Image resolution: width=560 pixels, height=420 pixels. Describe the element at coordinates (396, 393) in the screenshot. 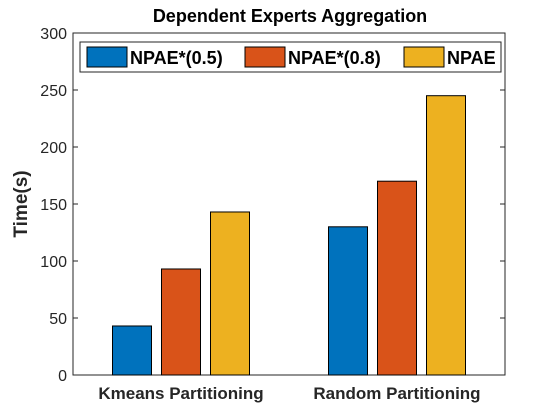

I see `x-category-label: Random Partitioning` at that location.